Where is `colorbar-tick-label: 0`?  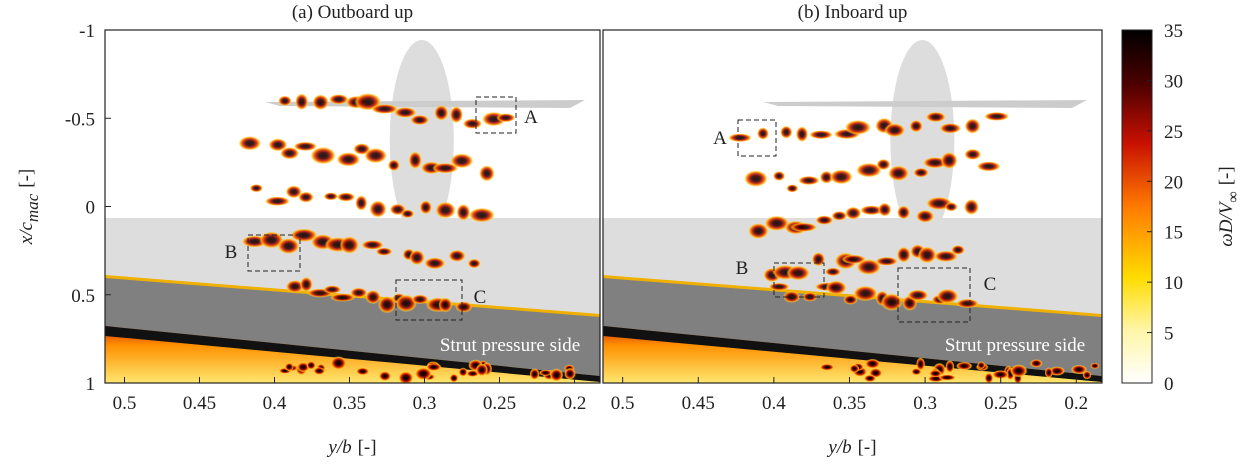
colorbar-tick-label: 0 is located at coordinates (1169, 384).